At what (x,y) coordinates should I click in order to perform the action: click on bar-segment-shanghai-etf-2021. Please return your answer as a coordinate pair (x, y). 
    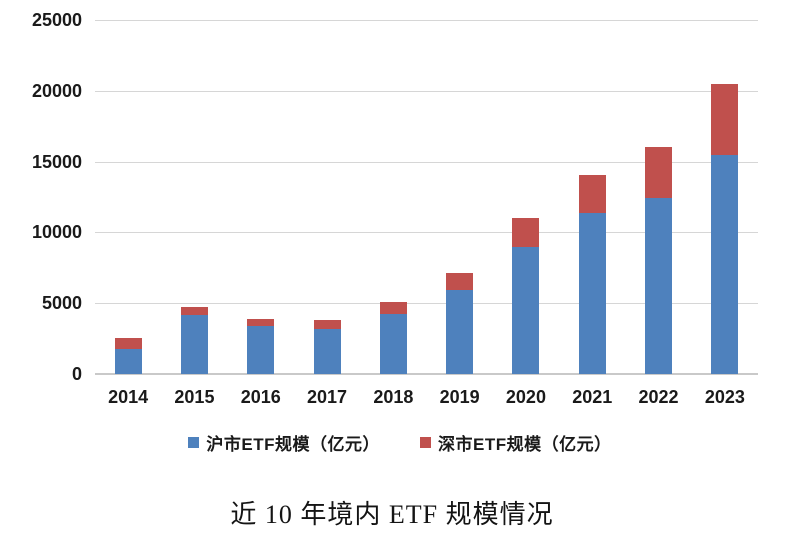
    Looking at the image, I should click on (592, 293).